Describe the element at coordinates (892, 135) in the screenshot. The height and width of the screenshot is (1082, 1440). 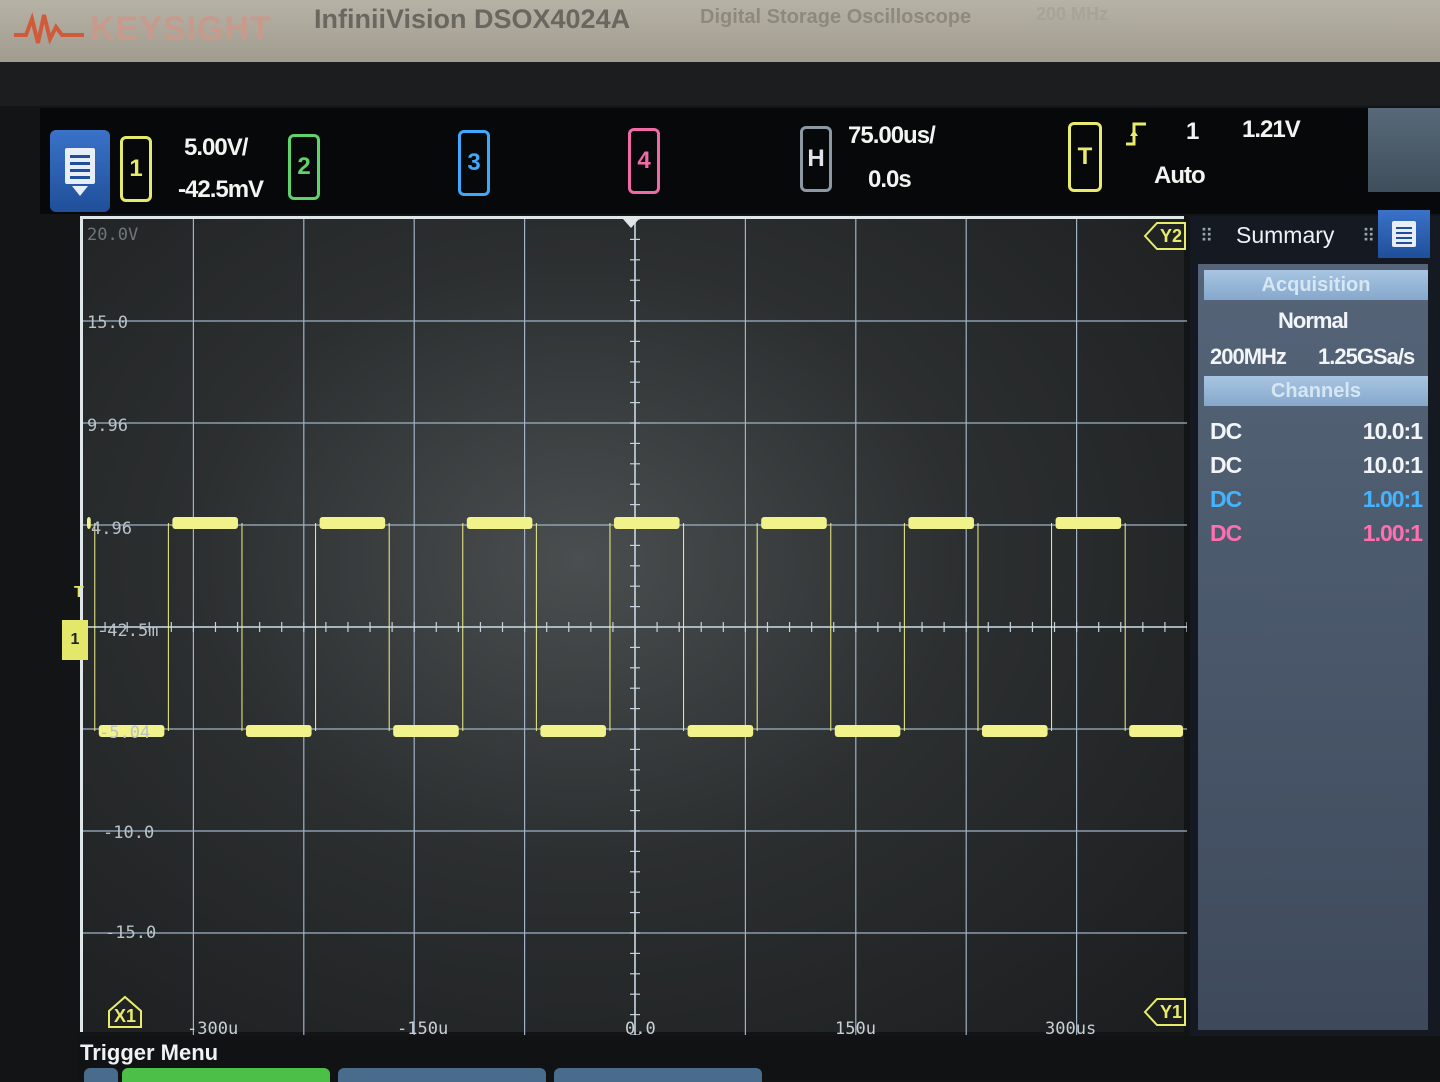
I see `timebase-value: 75.00us/` at that location.